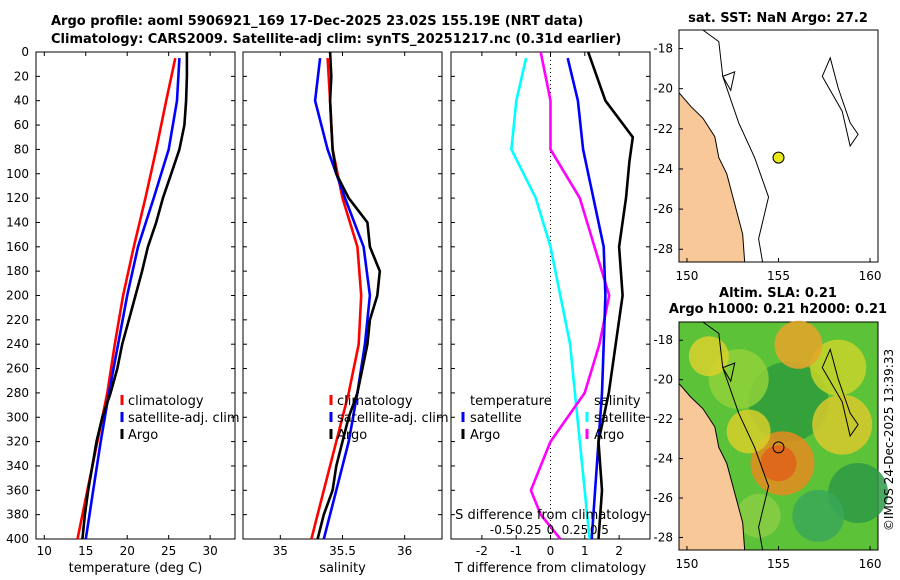  I want to click on depth-tick-label: 340, so click(17, 466).